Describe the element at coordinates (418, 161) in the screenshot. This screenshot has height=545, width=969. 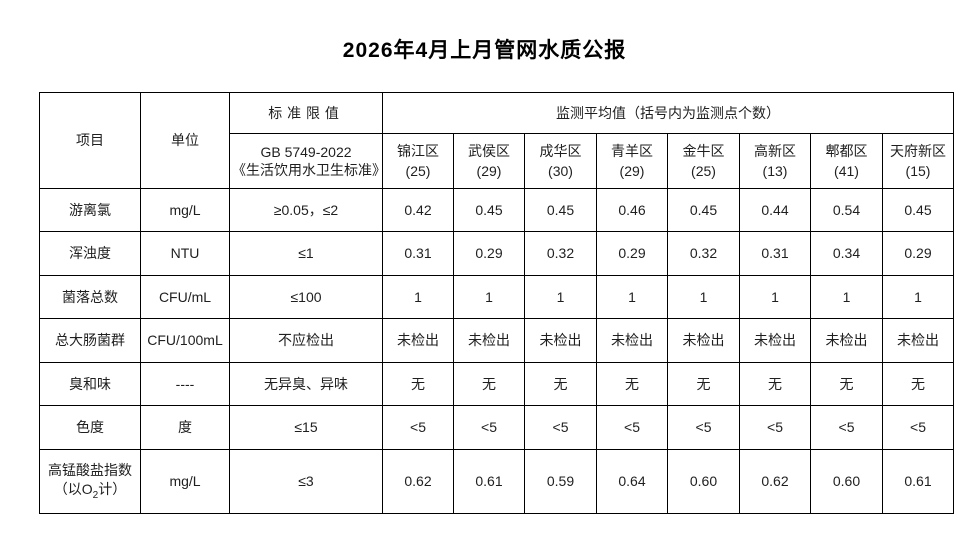
I see `col-header-district-jinjiang: 锦江区 (25)` at that location.